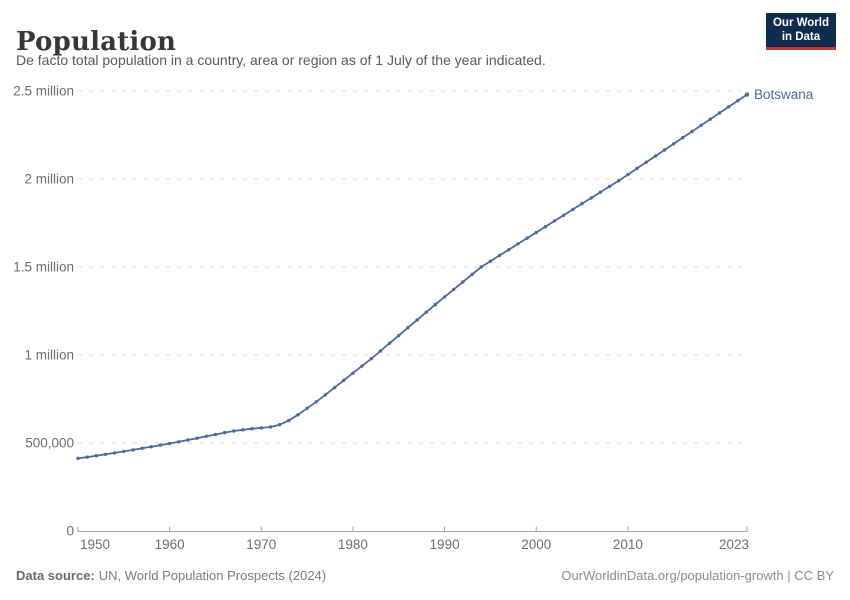  I want to click on owid-logo-line1: Our World, so click(800, 23).